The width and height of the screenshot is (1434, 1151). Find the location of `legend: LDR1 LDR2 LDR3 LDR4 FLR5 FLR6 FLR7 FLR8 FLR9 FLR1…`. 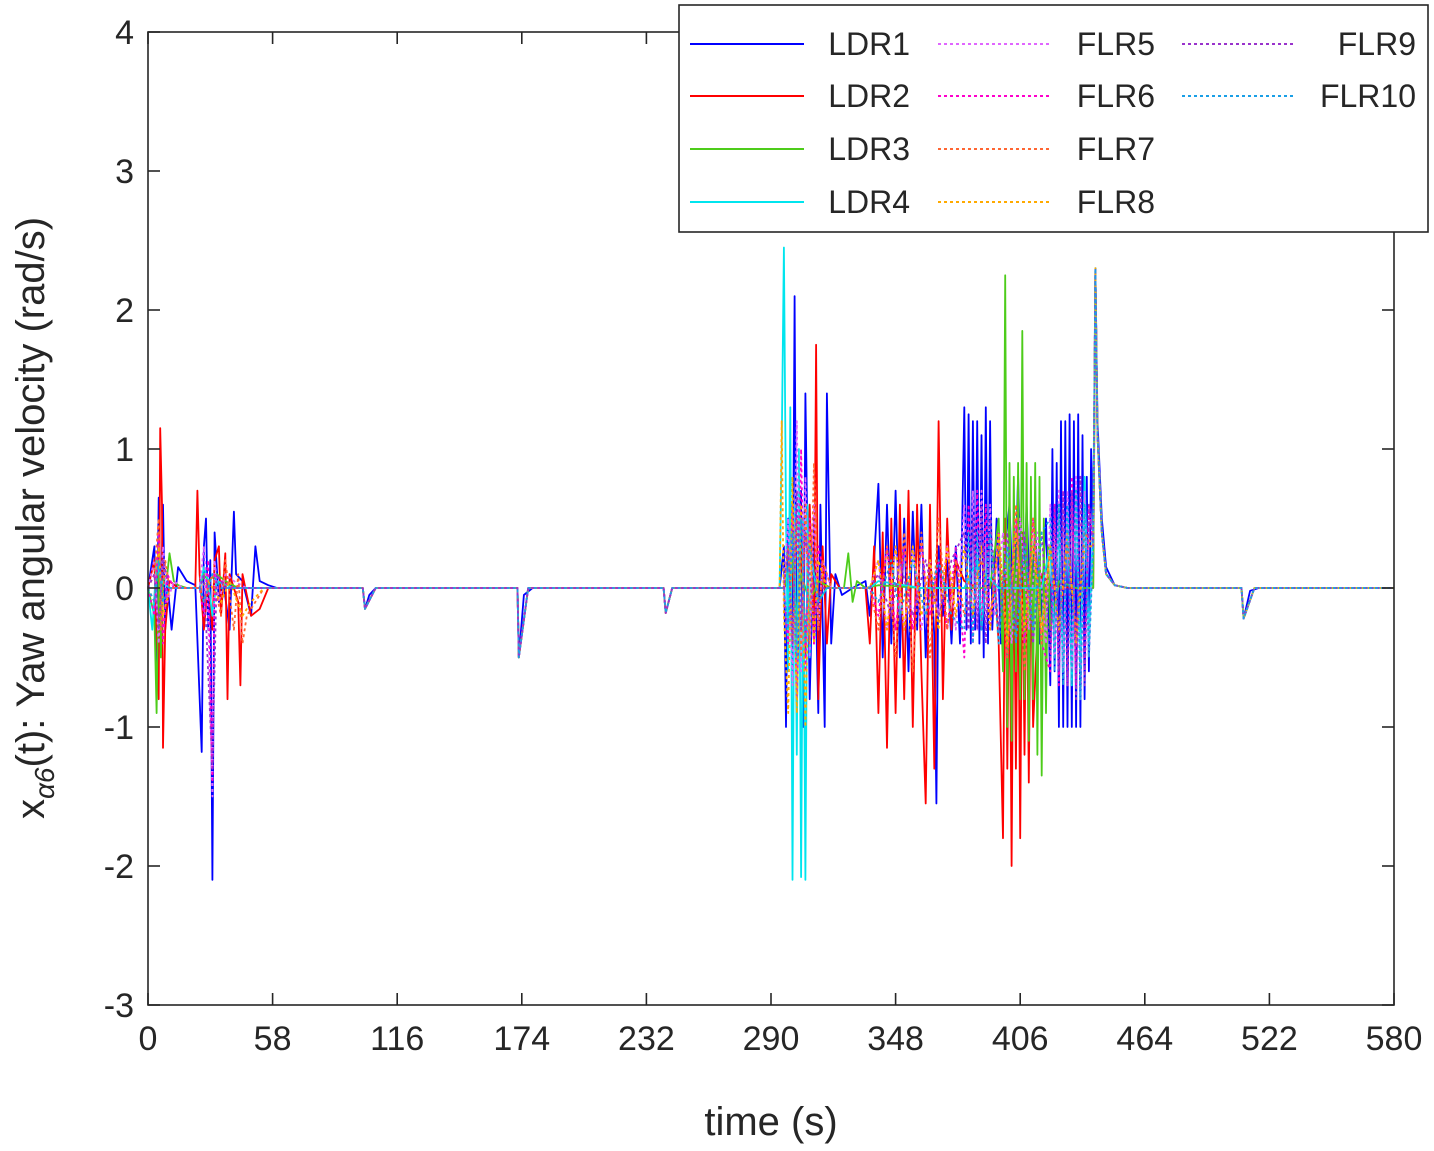

legend: LDR1 LDR2 LDR3 LDR4 FLR5 FLR6 FLR7 FLR8 FLR9 FLR1… is located at coordinates (1053, 118).